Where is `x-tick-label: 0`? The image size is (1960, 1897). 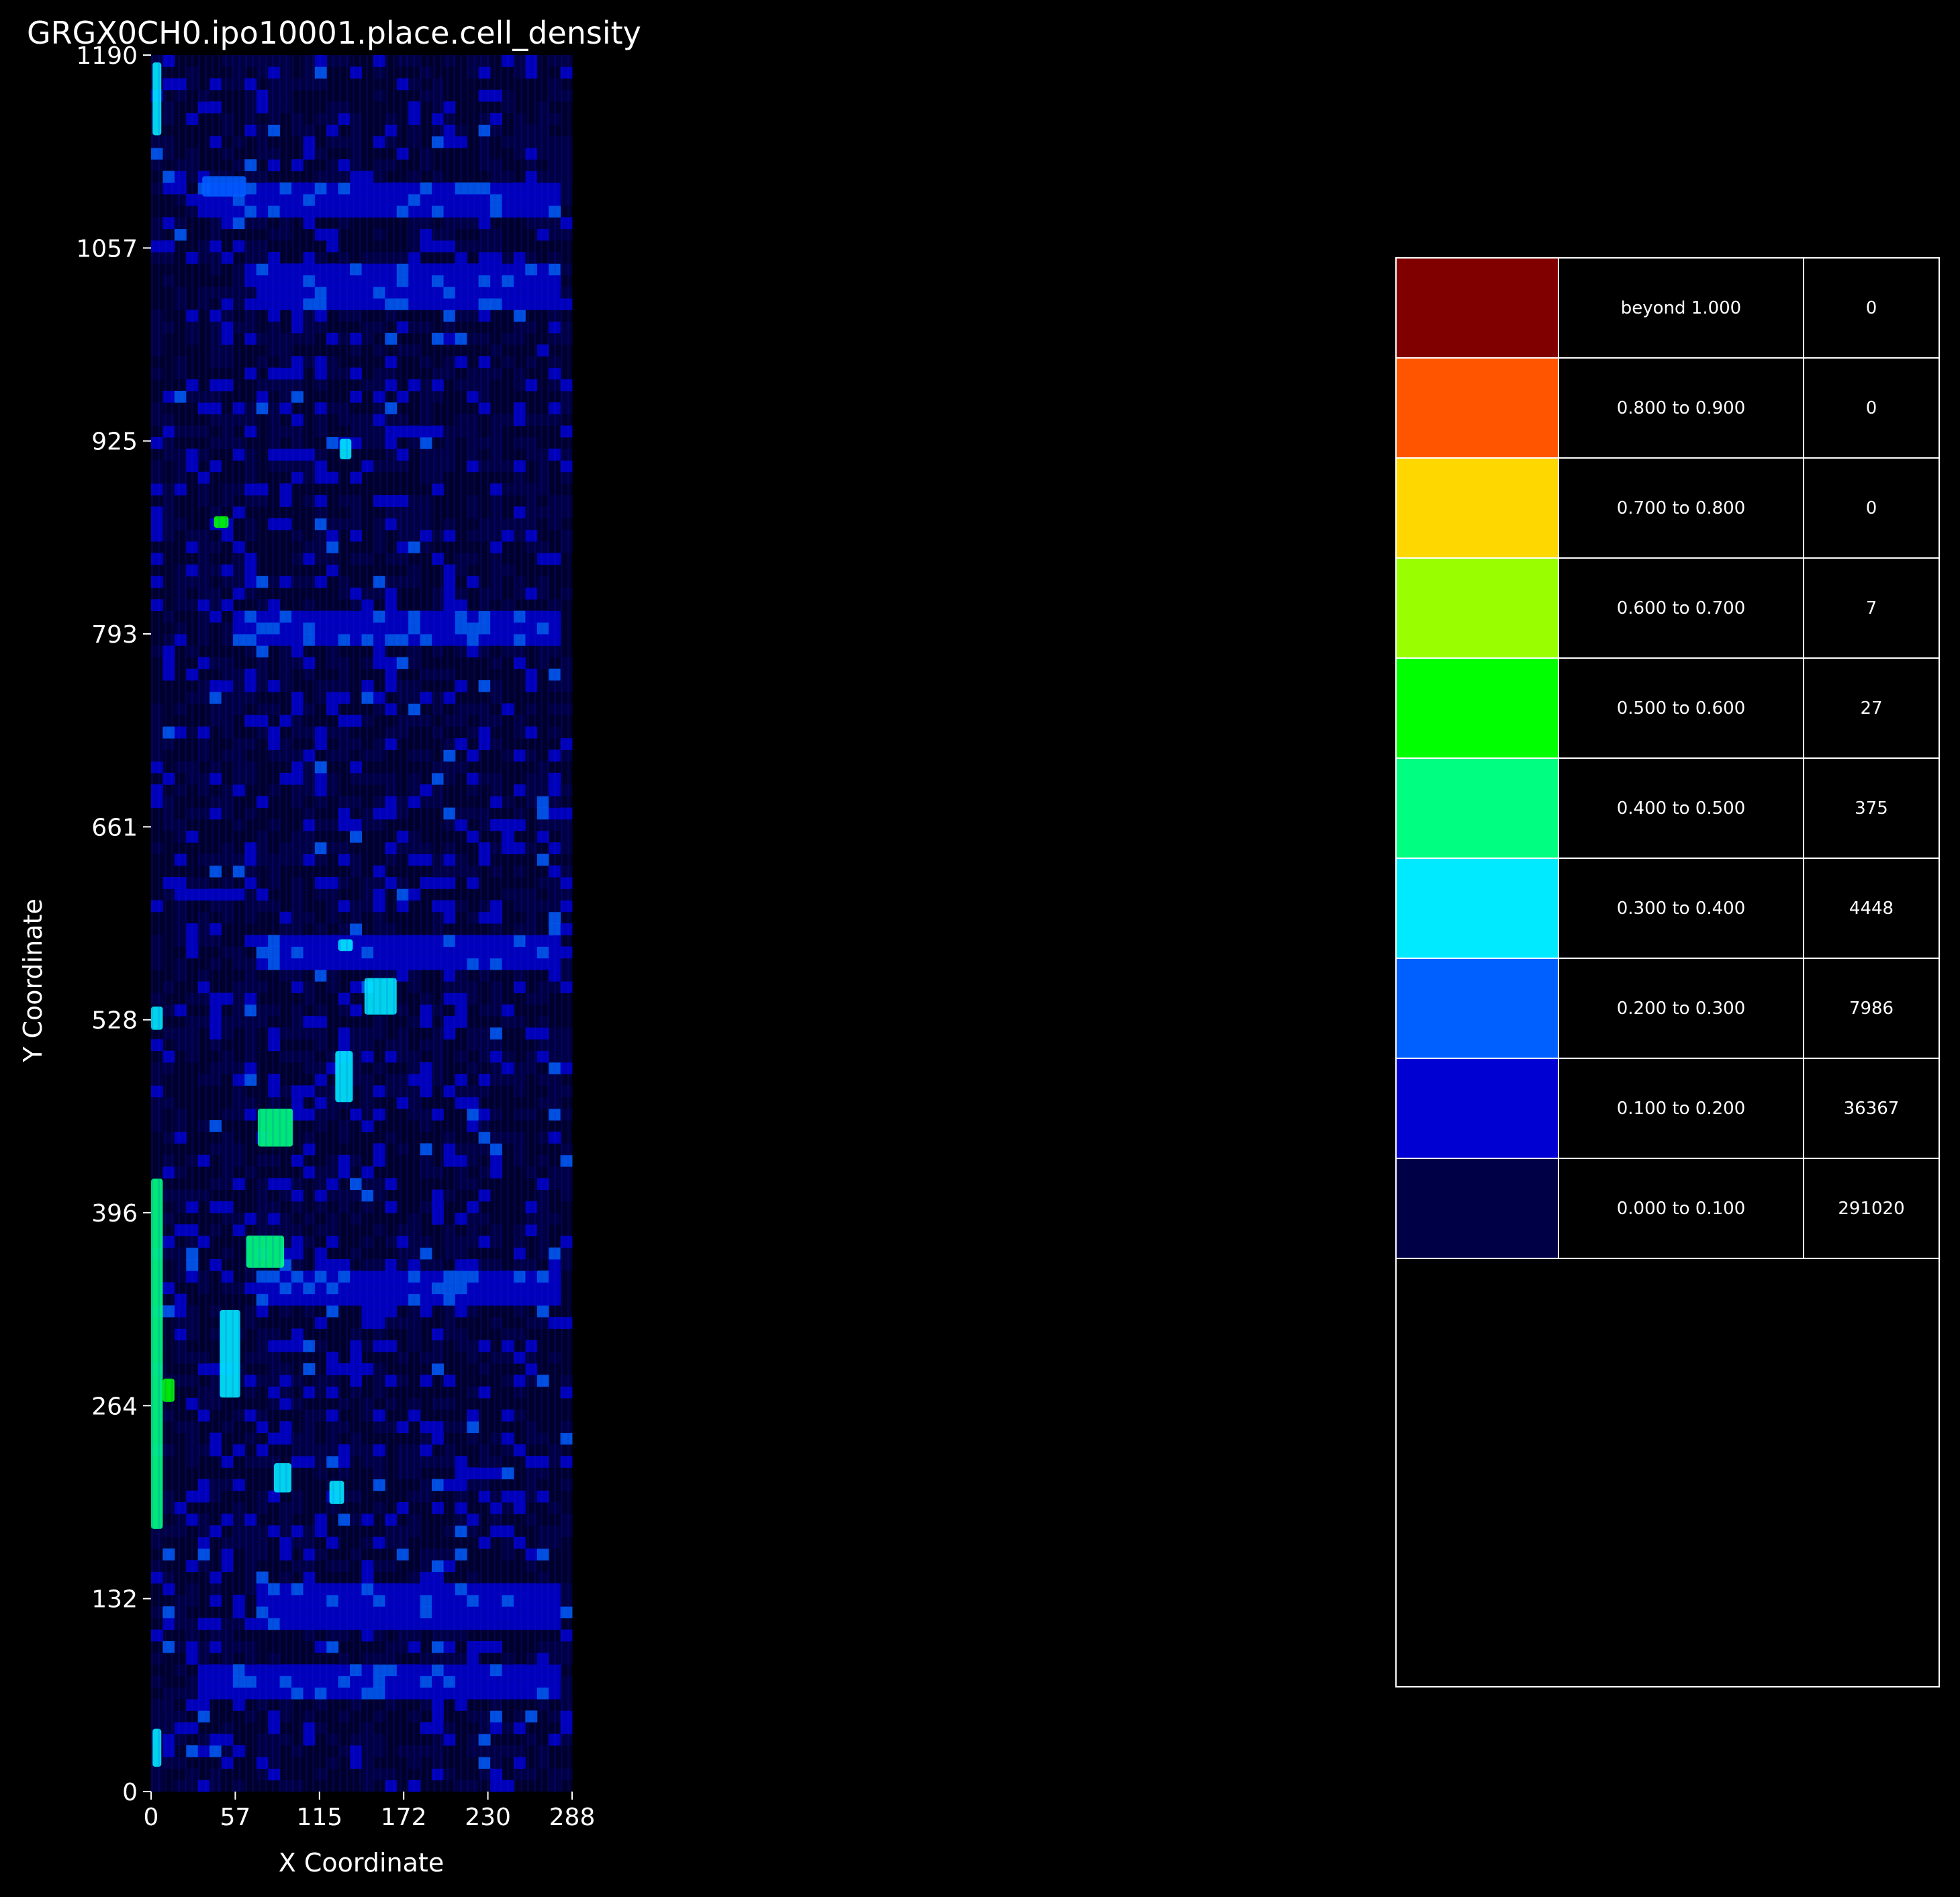
x-tick-label: 0 is located at coordinates (151, 1817).